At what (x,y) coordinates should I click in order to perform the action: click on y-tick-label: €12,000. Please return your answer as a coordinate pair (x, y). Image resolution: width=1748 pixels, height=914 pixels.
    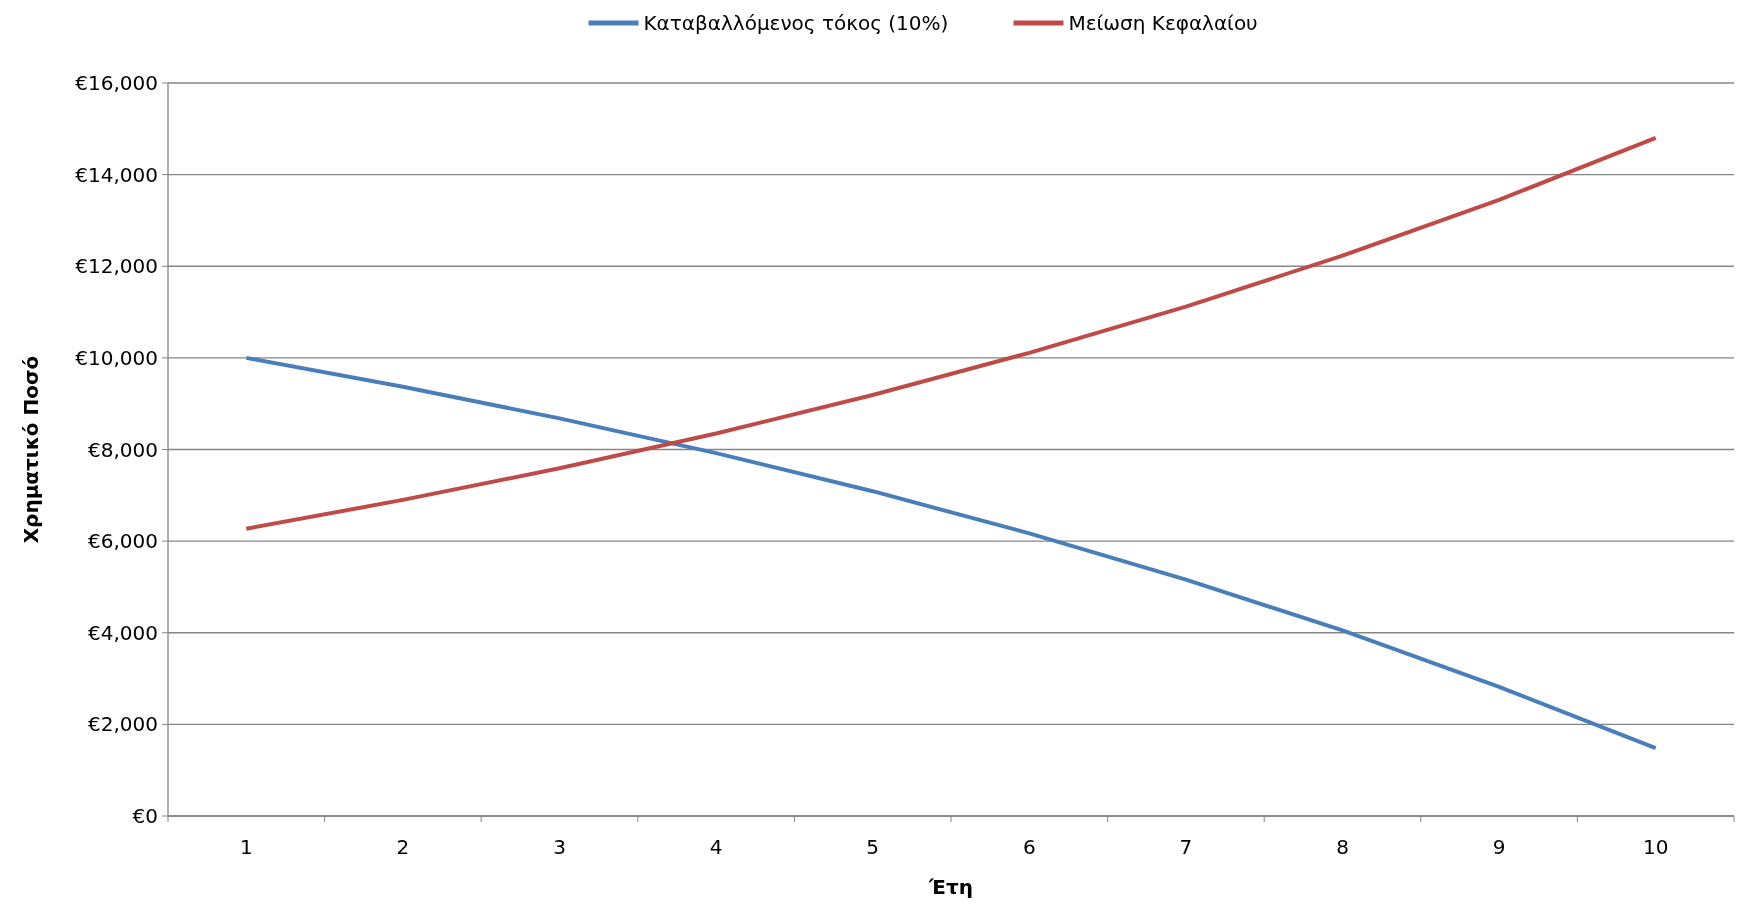
    Looking at the image, I should click on (116, 266).